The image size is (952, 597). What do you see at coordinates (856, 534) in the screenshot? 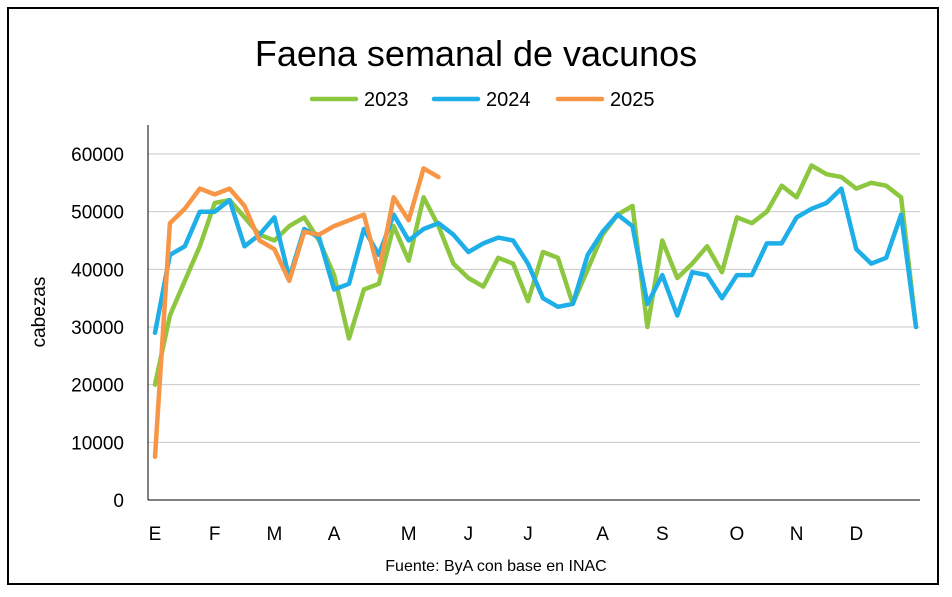
I see `x-tick-label: D` at bounding box center [856, 534].